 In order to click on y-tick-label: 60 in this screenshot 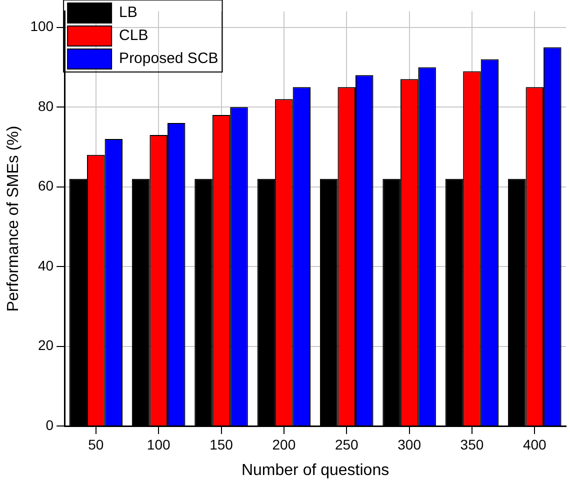, I will do `click(46, 186)`.